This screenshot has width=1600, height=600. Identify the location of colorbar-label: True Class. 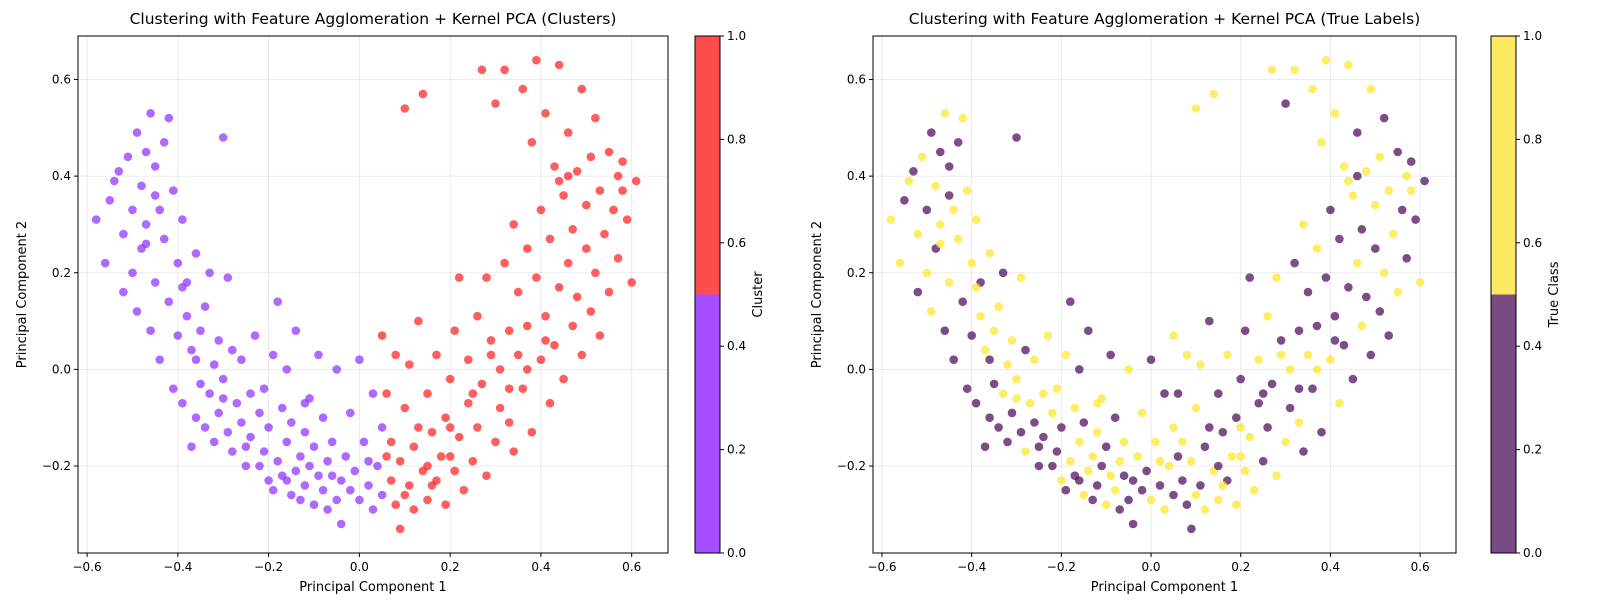
(1554, 294).